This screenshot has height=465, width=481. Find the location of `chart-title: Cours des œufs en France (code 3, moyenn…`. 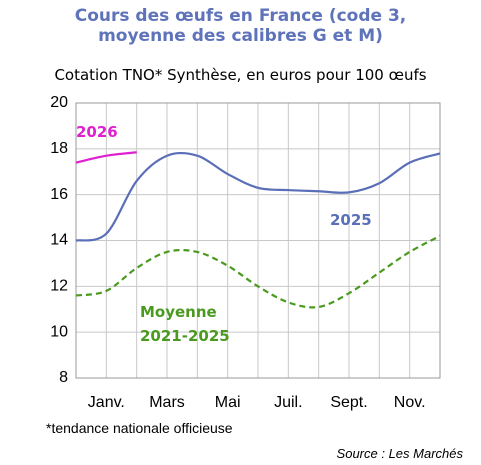

chart-title: Cours des œufs en France (code 3, moyenn… is located at coordinates (240, 26).